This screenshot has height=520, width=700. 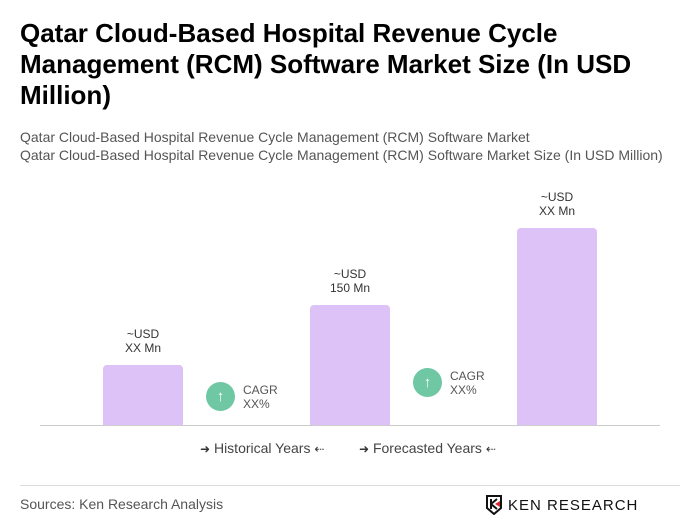 I want to click on ken-research-logo: KEN RESEARCH, so click(x=562, y=505).